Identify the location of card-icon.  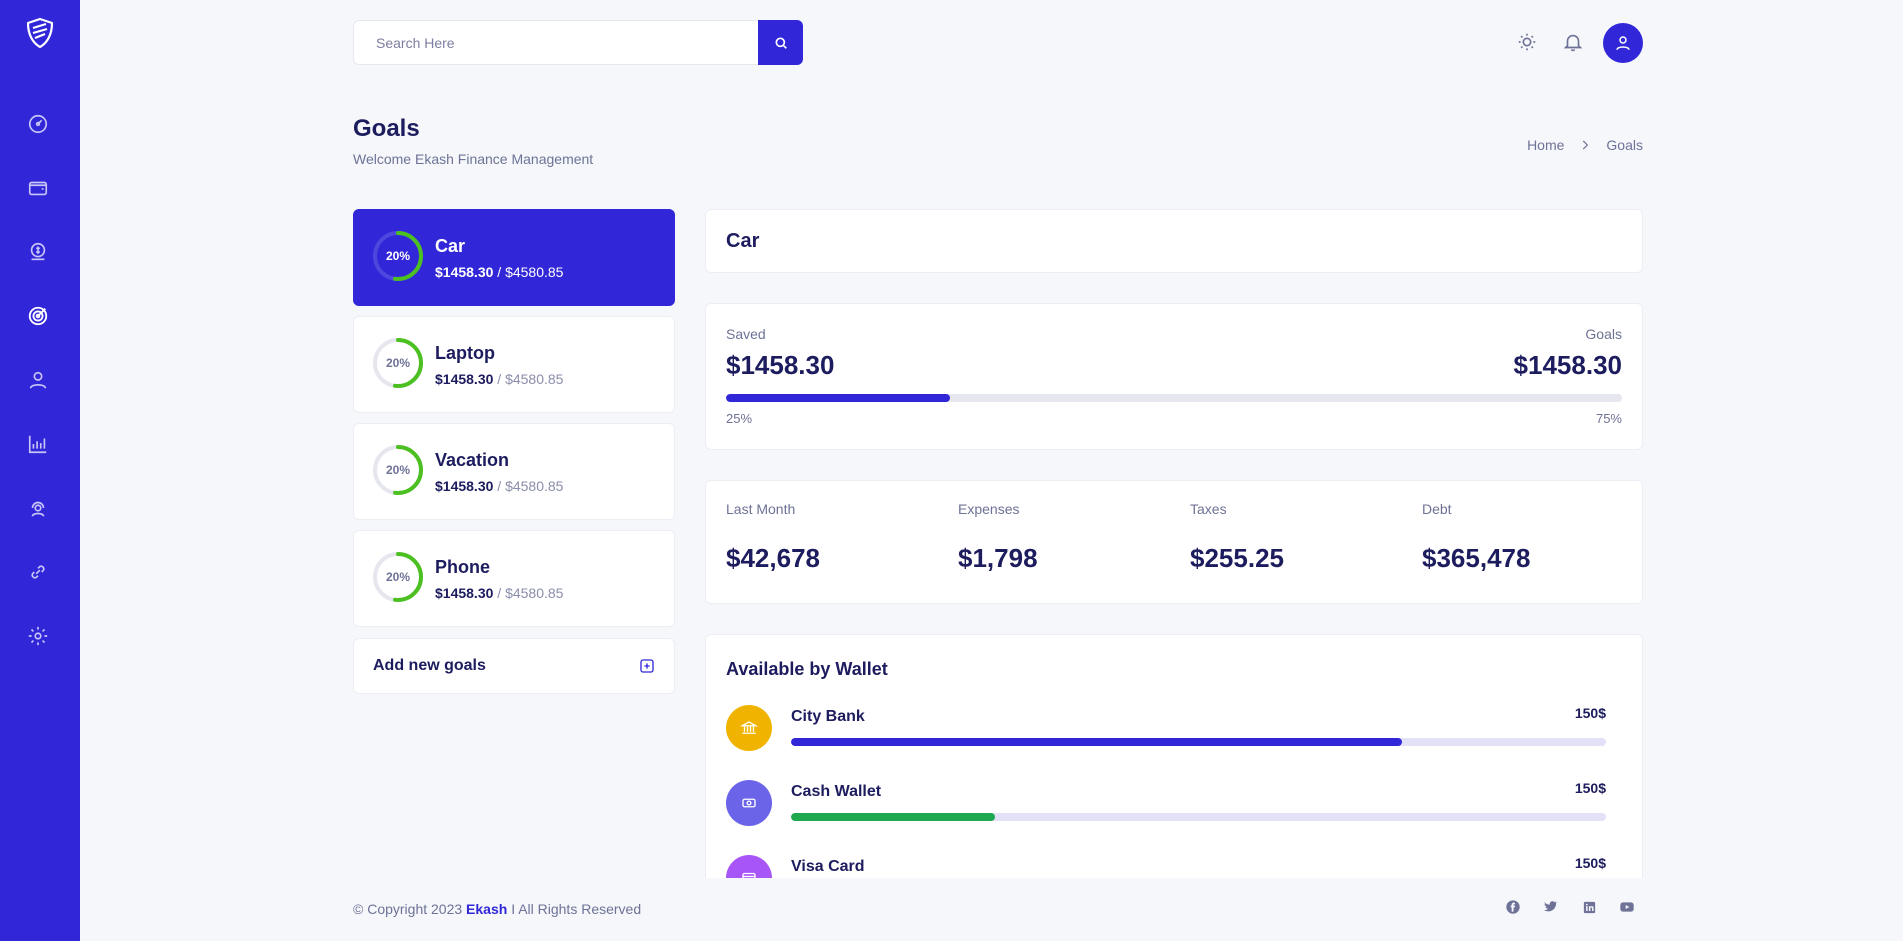
(749, 866).